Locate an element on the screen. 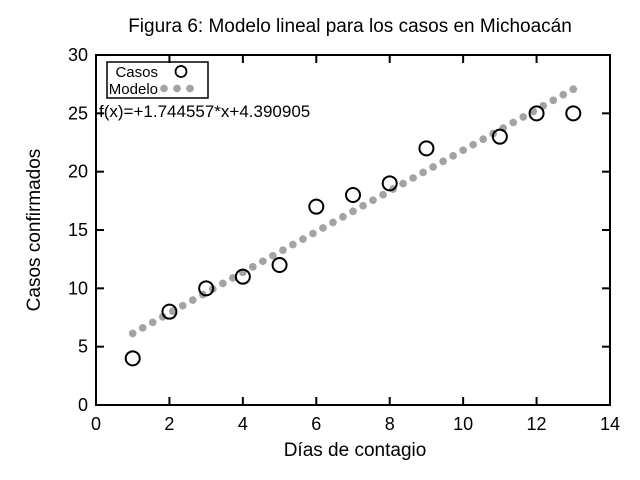 This screenshot has height=480, width=640. x-tick-label: 14 is located at coordinates (610, 424).